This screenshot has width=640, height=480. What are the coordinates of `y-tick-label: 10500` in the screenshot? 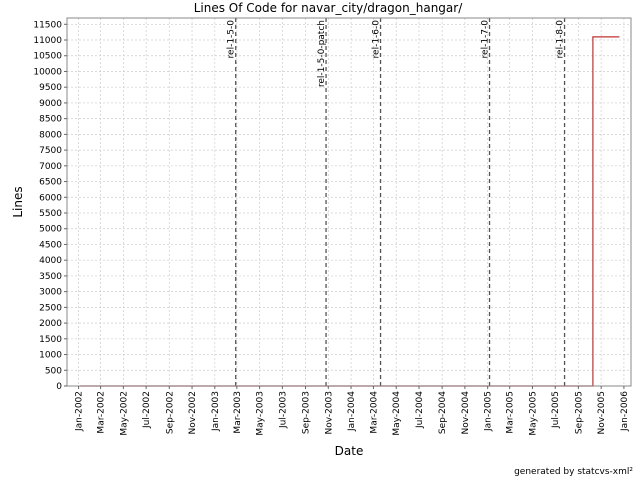 It's located at (47, 57).